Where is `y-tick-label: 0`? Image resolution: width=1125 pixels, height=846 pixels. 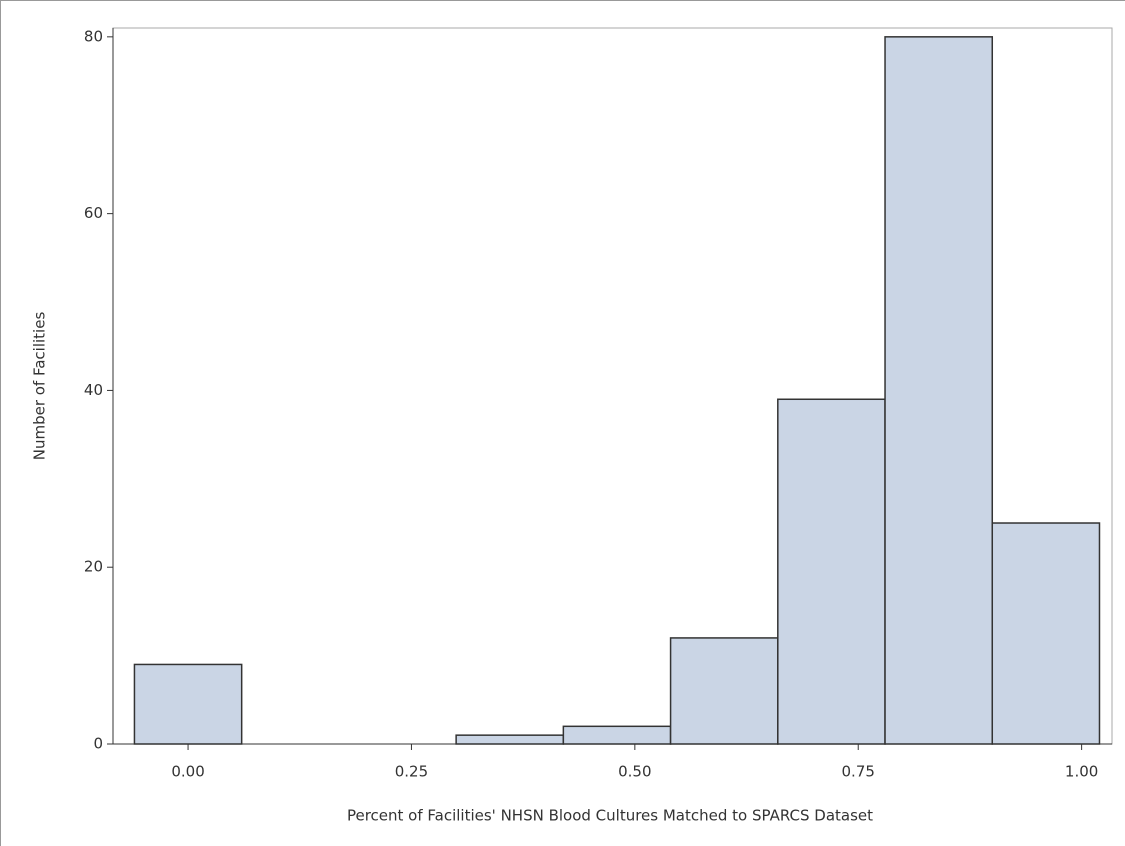 y-tick-label: 0 is located at coordinates (98, 744).